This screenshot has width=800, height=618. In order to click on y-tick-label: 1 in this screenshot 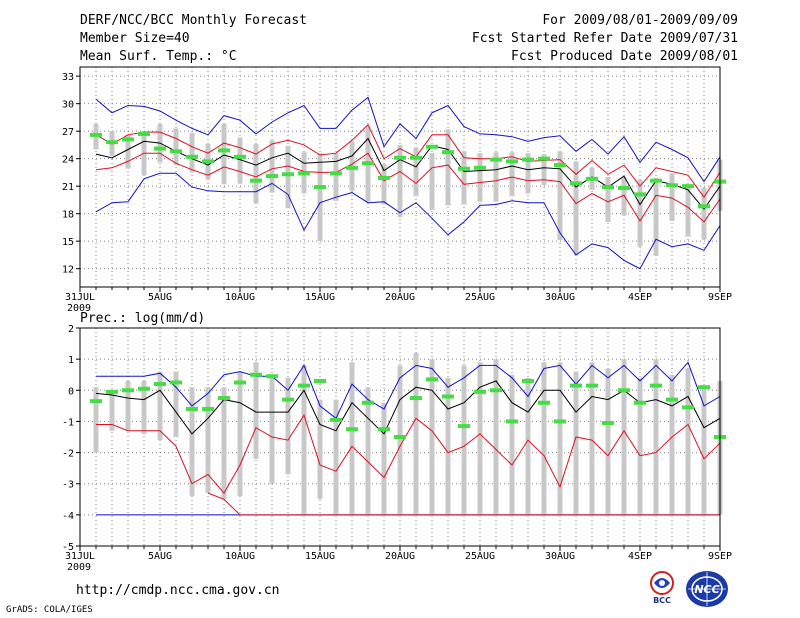, I will do `click(71, 360)`.